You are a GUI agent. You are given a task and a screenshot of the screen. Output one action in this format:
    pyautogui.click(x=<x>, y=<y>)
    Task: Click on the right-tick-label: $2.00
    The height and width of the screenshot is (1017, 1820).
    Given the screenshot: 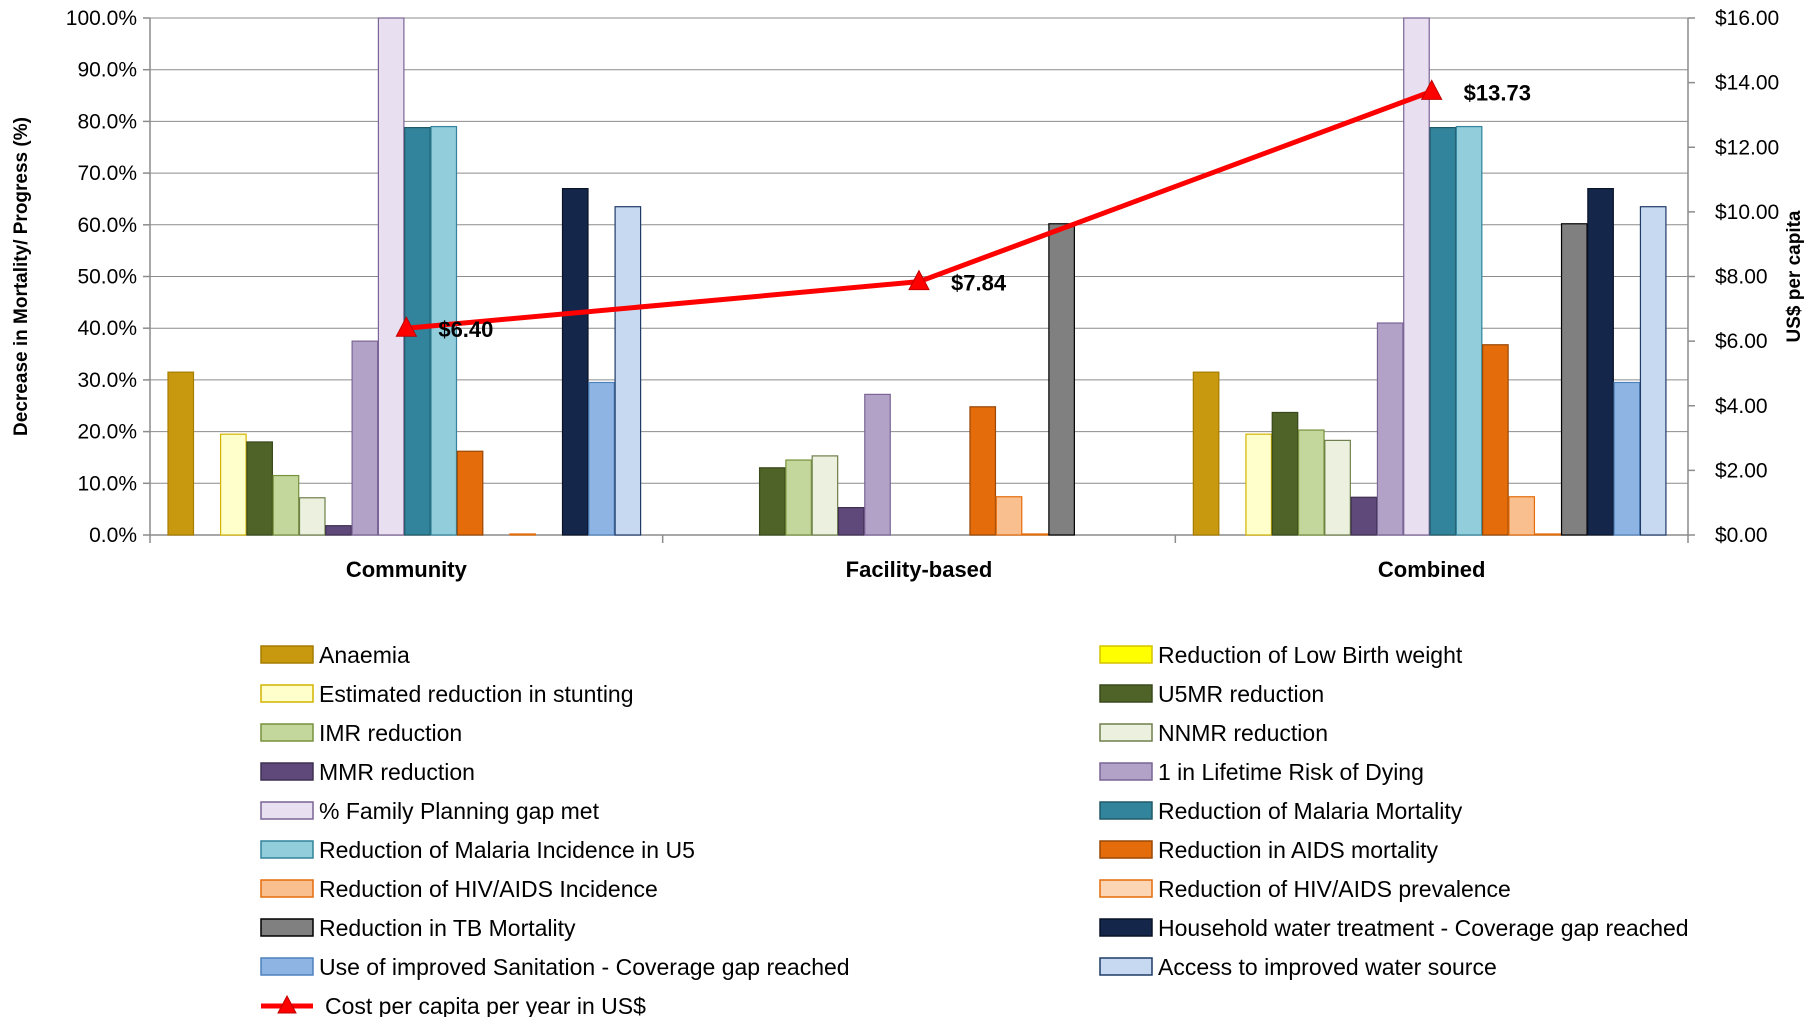 What is the action you would take?
    pyautogui.click(x=1741, y=470)
    